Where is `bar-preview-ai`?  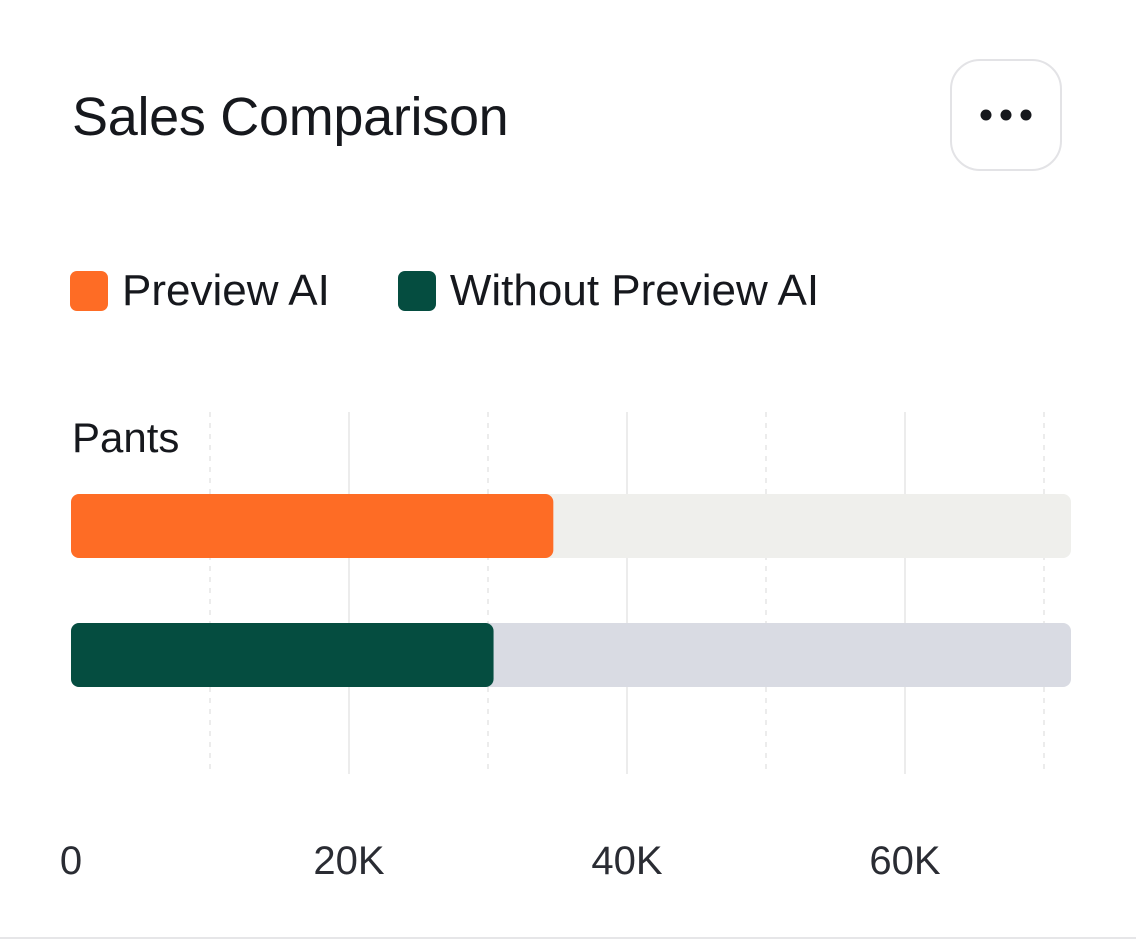
bar-preview-ai is located at coordinates (312, 526).